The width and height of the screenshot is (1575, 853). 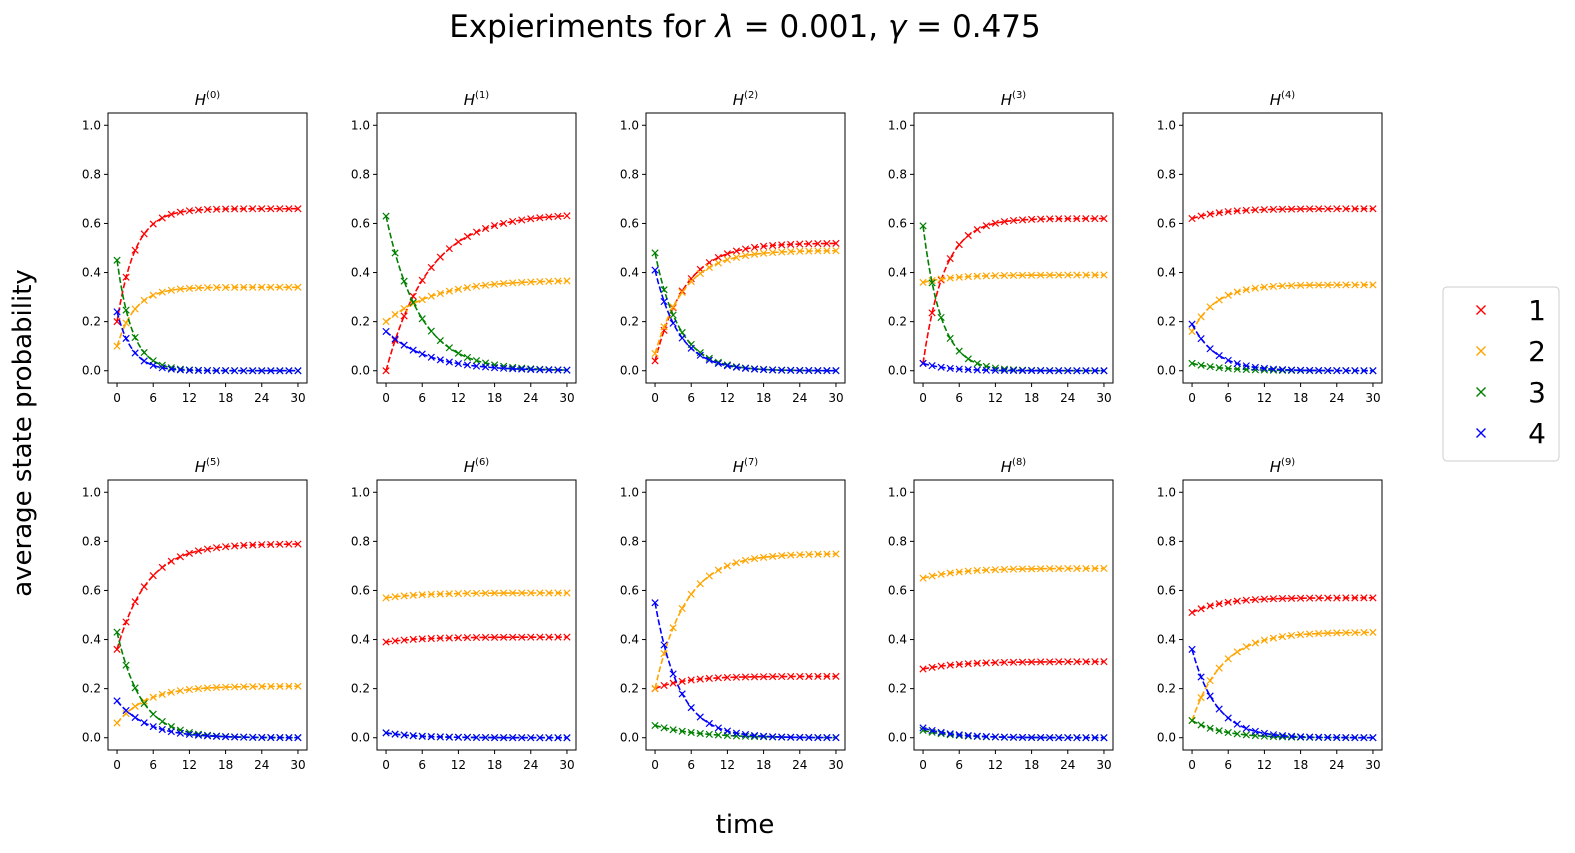 I want to click on subplot-8: H(8) 0 6 12 18 24 30 0.0 0.2 0.4 0.6 0.8 1.0, so click(x=1001, y=614).